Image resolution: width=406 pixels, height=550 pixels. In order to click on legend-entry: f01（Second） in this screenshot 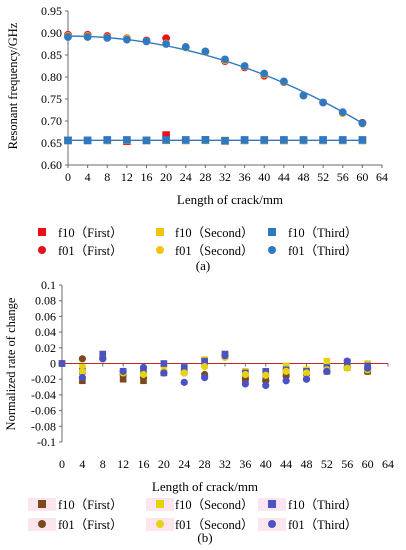, I will do `click(199, 525)`.